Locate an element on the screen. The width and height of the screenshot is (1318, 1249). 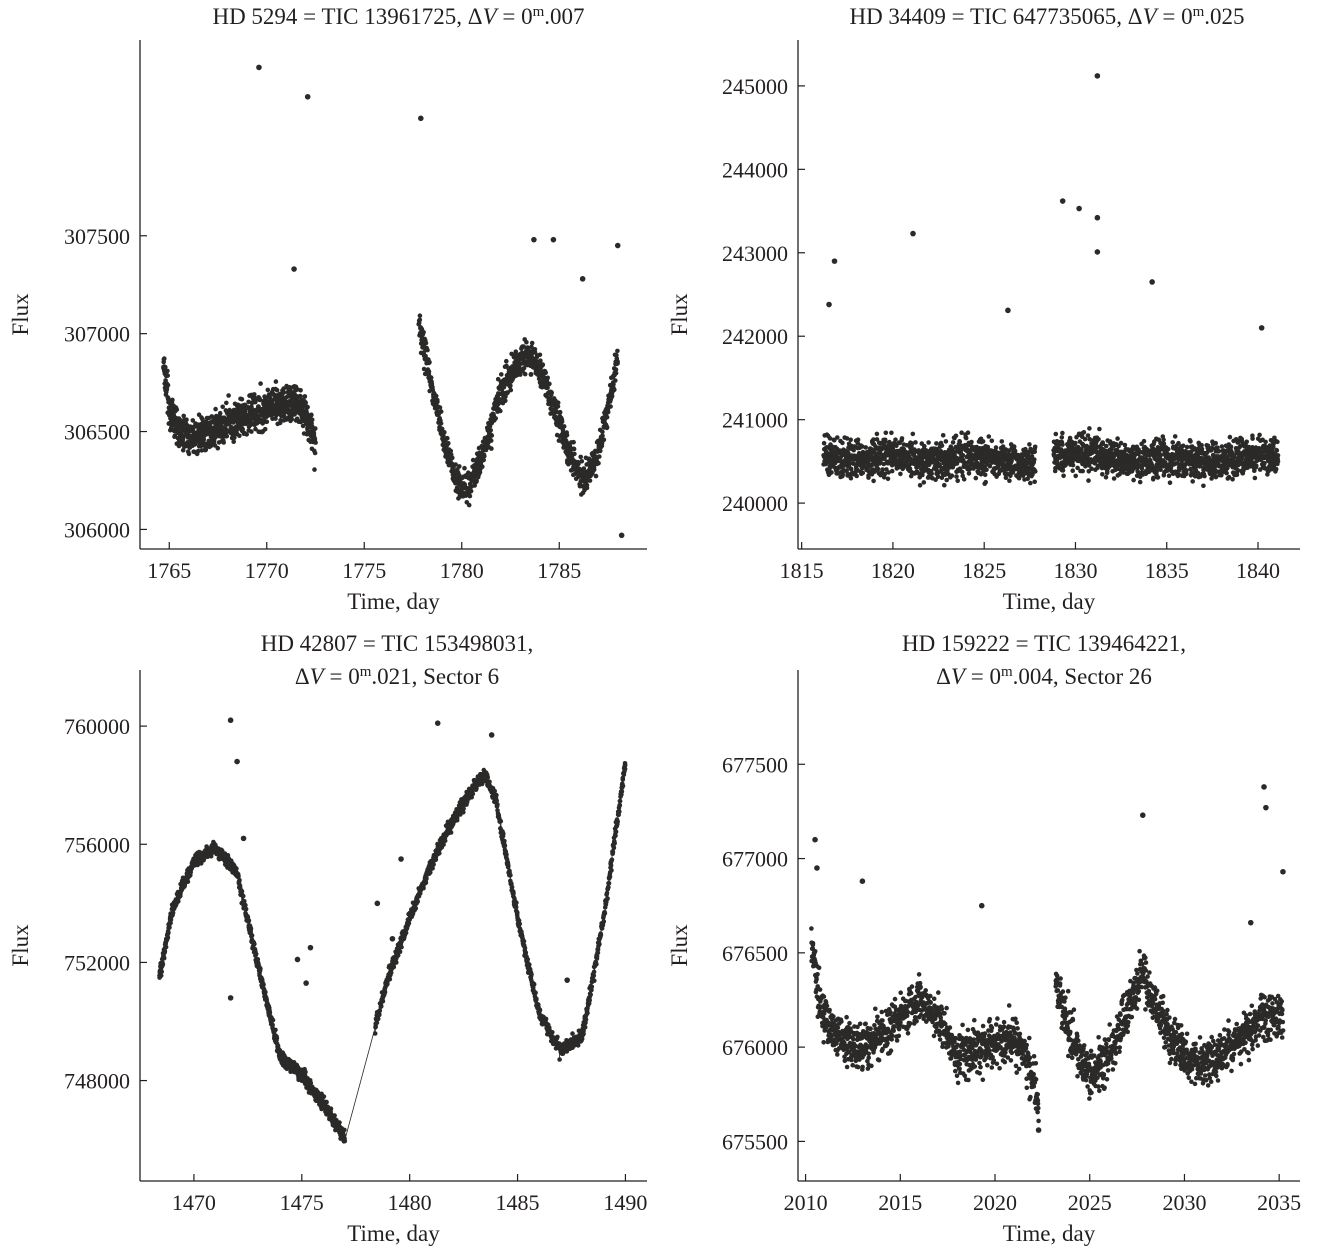
x-axis-label: Time, day is located at coordinates (393, 601).